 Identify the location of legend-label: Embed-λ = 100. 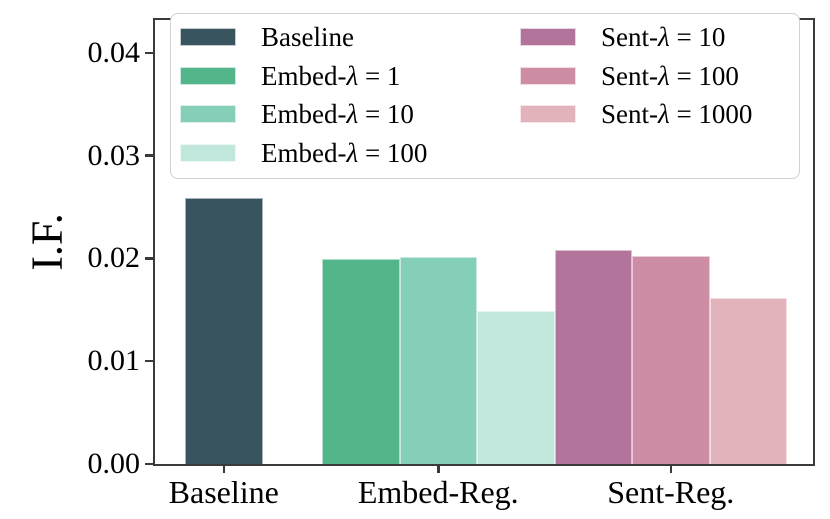
(344, 153).